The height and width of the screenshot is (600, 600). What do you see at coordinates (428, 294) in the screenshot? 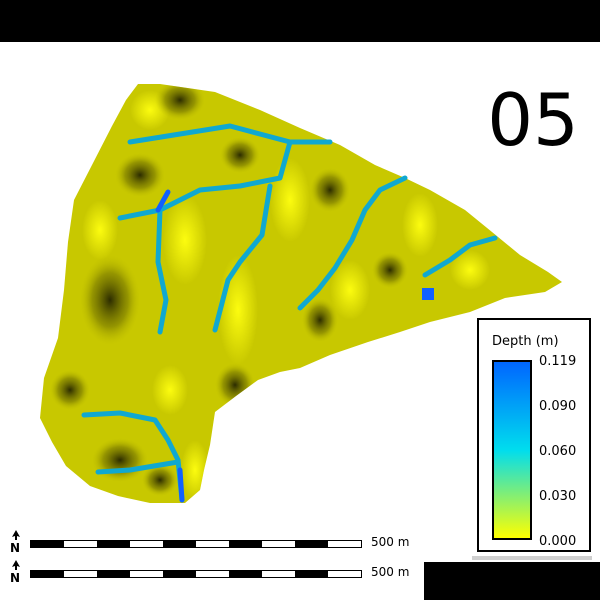
I see `pool-cell` at bounding box center [428, 294].